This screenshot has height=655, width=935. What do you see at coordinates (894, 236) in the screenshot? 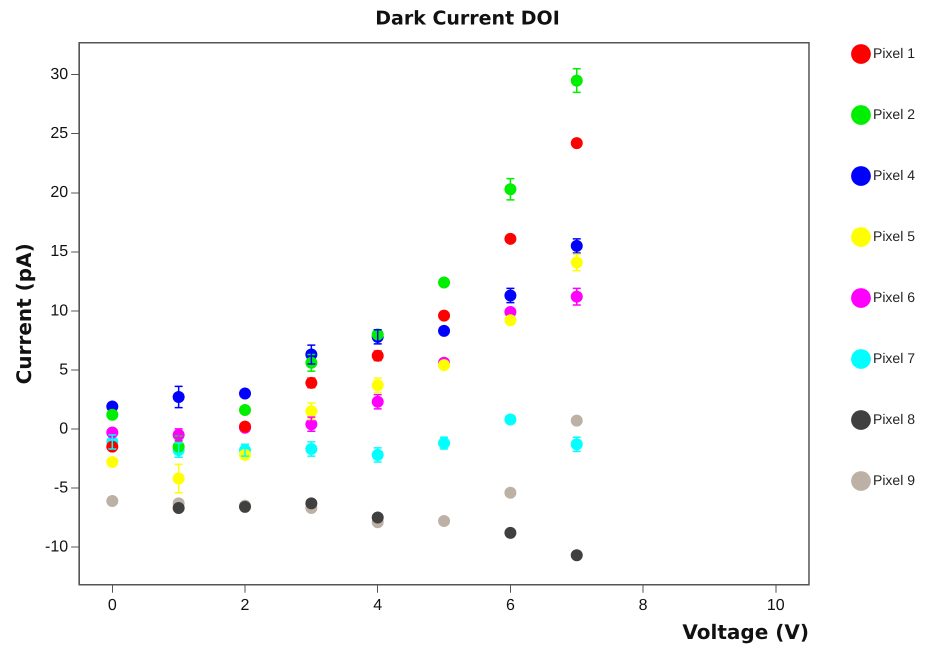
I see `legend-label: Pixel 5` at bounding box center [894, 236].